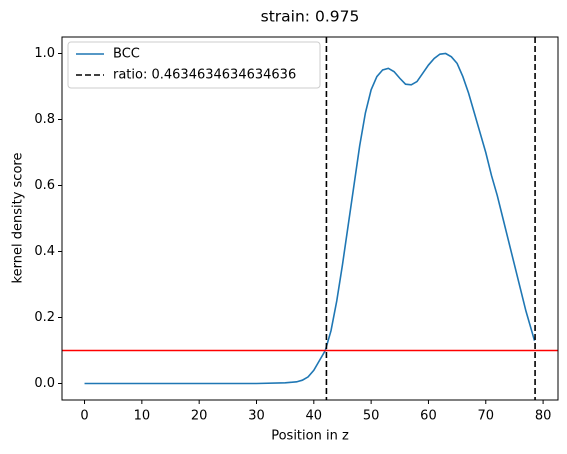 This screenshot has height=454, width=567. What do you see at coordinates (310, 17) in the screenshot?
I see `chart-title: strain: 0.975` at bounding box center [310, 17].